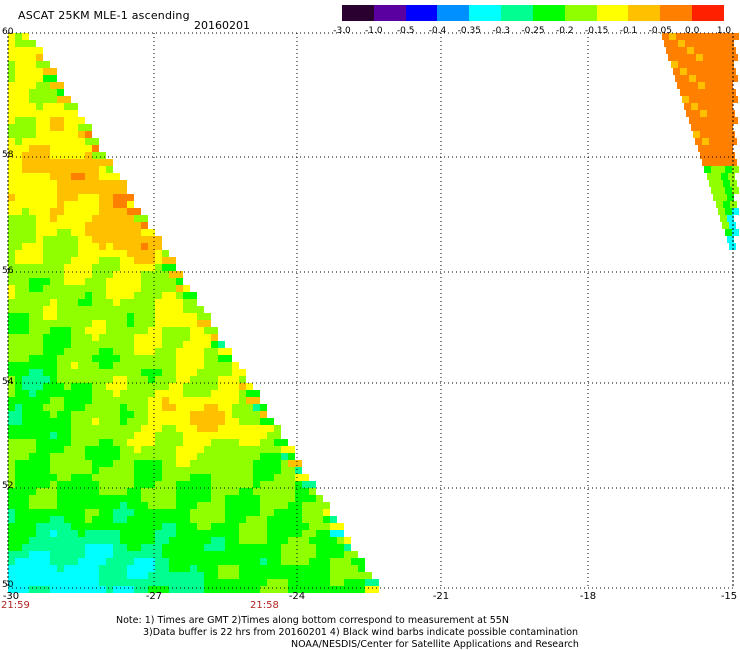 The height and width of the screenshot is (650, 740). Describe the element at coordinates (374, 31) in the screenshot. I see `colorbar-label: -1.0` at that location.